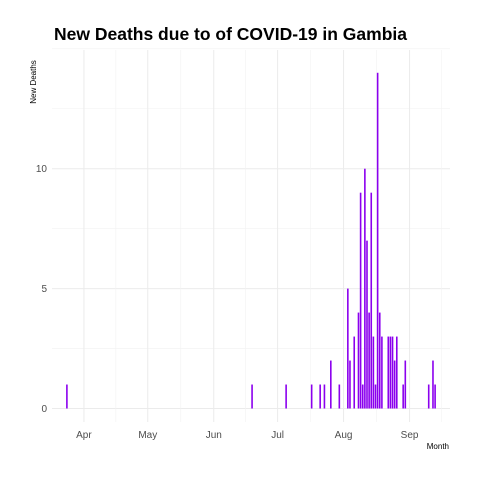 This screenshot has height=480, width=480. I want to click on x-tick-label: Jun, so click(214, 435).